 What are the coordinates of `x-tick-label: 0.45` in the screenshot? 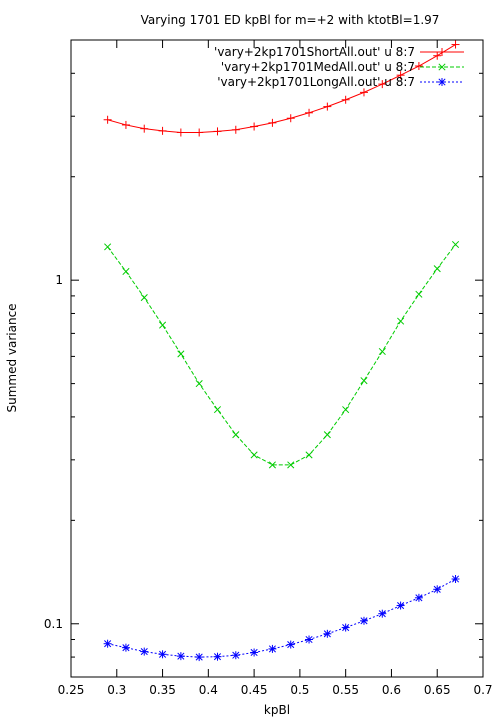 It's located at (254, 690).